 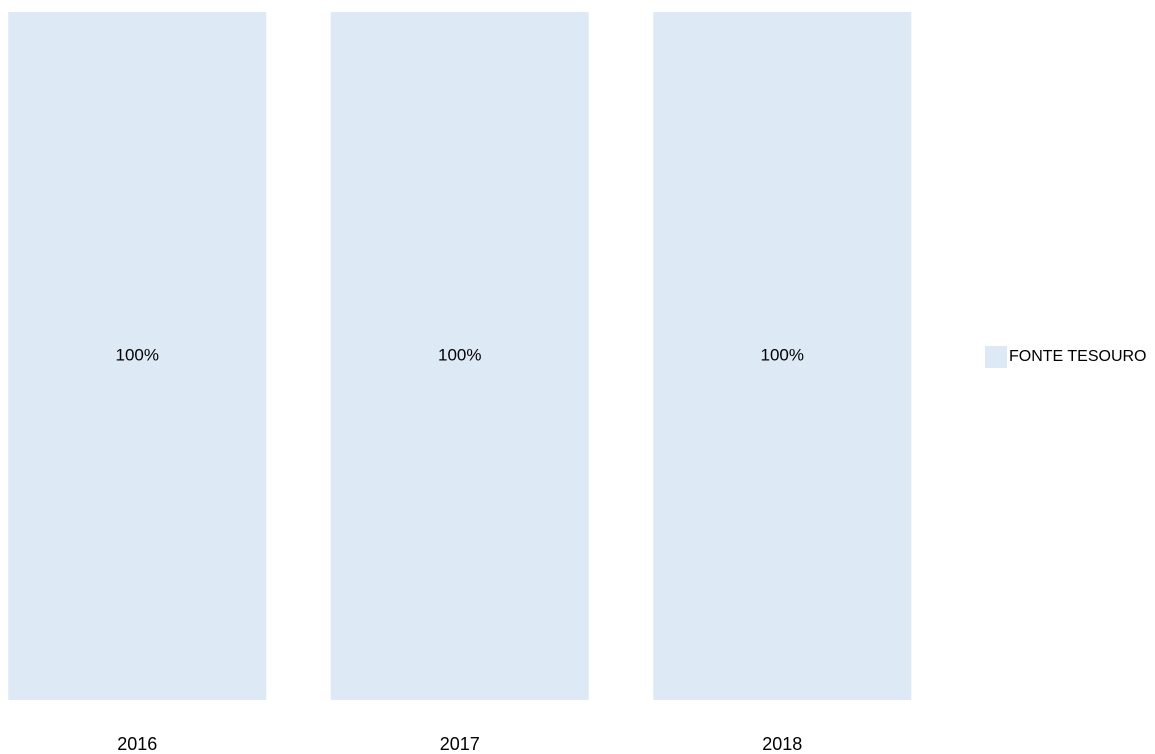 What do you see at coordinates (460, 744) in the screenshot?
I see `x-tick-label: 2017` at bounding box center [460, 744].